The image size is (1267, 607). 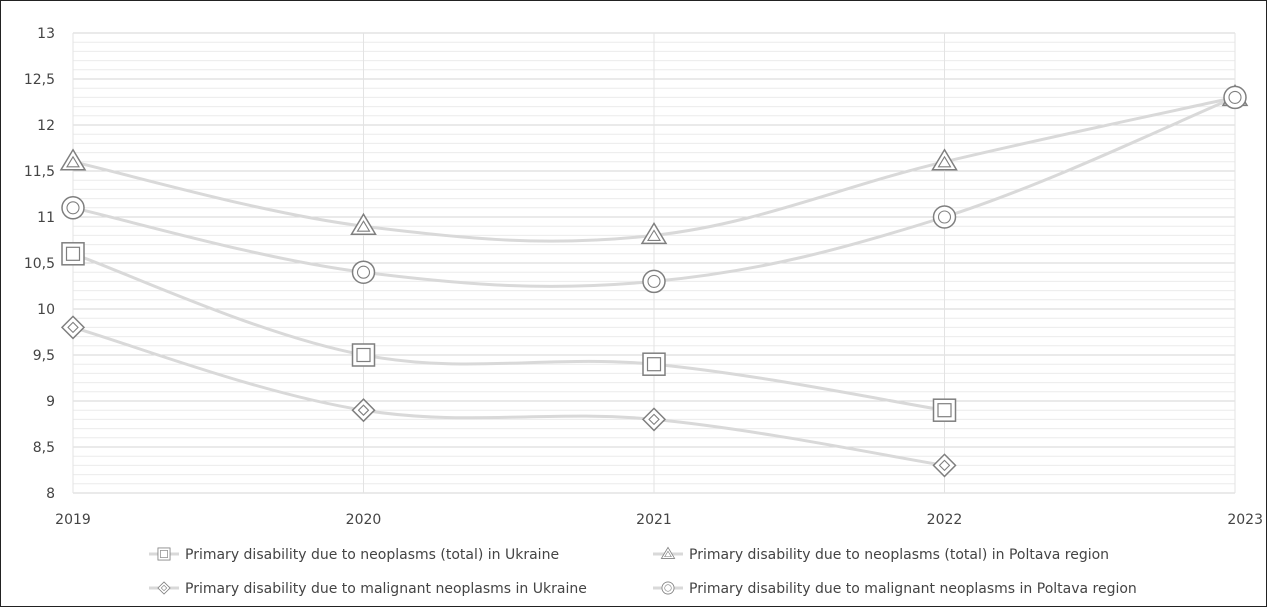 What do you see at coordinates (44, 448) in the screenshot?
I see `y-tick-label: 8,5` at bounding box center [44, 448].